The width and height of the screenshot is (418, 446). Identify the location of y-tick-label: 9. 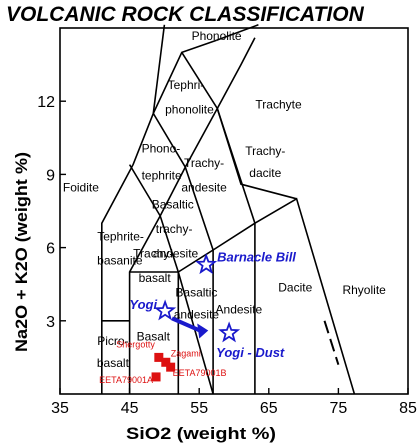
(50, 175).